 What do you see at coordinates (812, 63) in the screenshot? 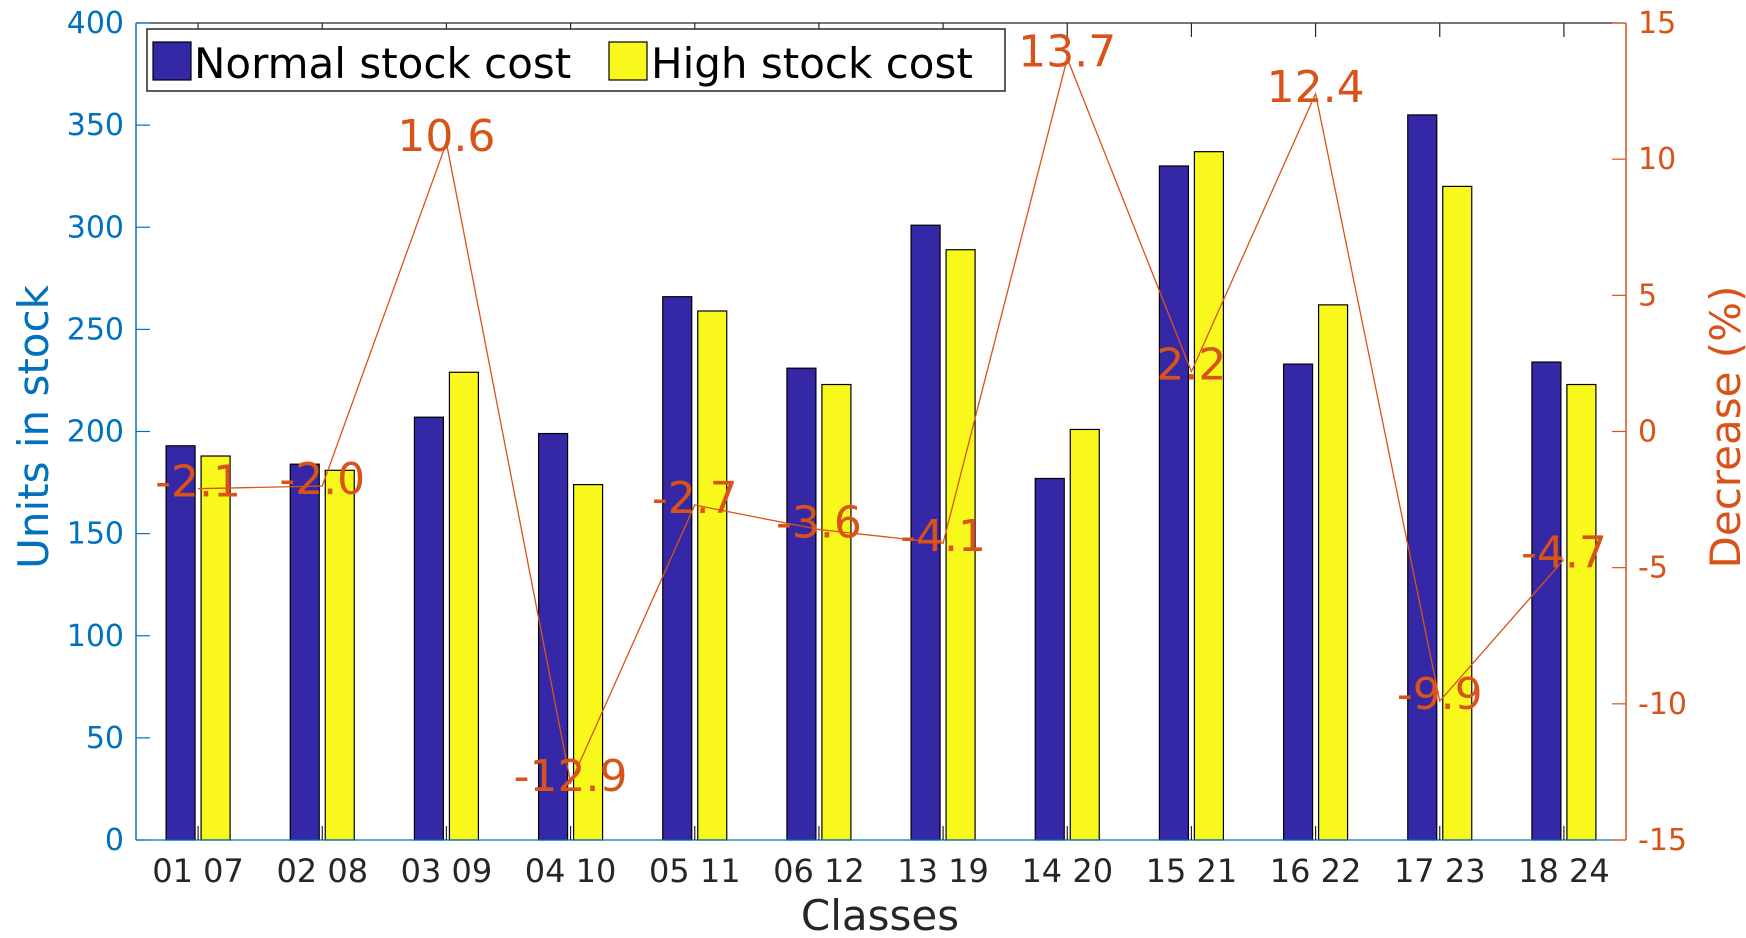
I see `legend-label-high: High stock cost` at bounding box center [812, 63].